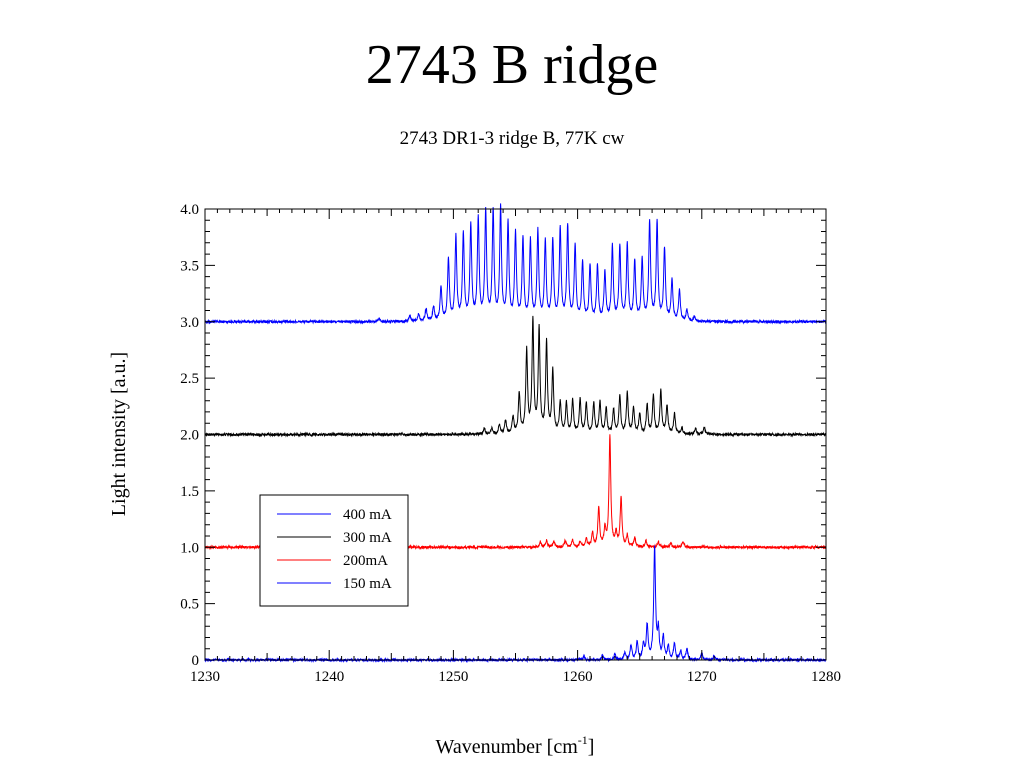  Describe the element at coordinates (365, 561) in the screenshot. I see `legend-label: 200mA` at that location.